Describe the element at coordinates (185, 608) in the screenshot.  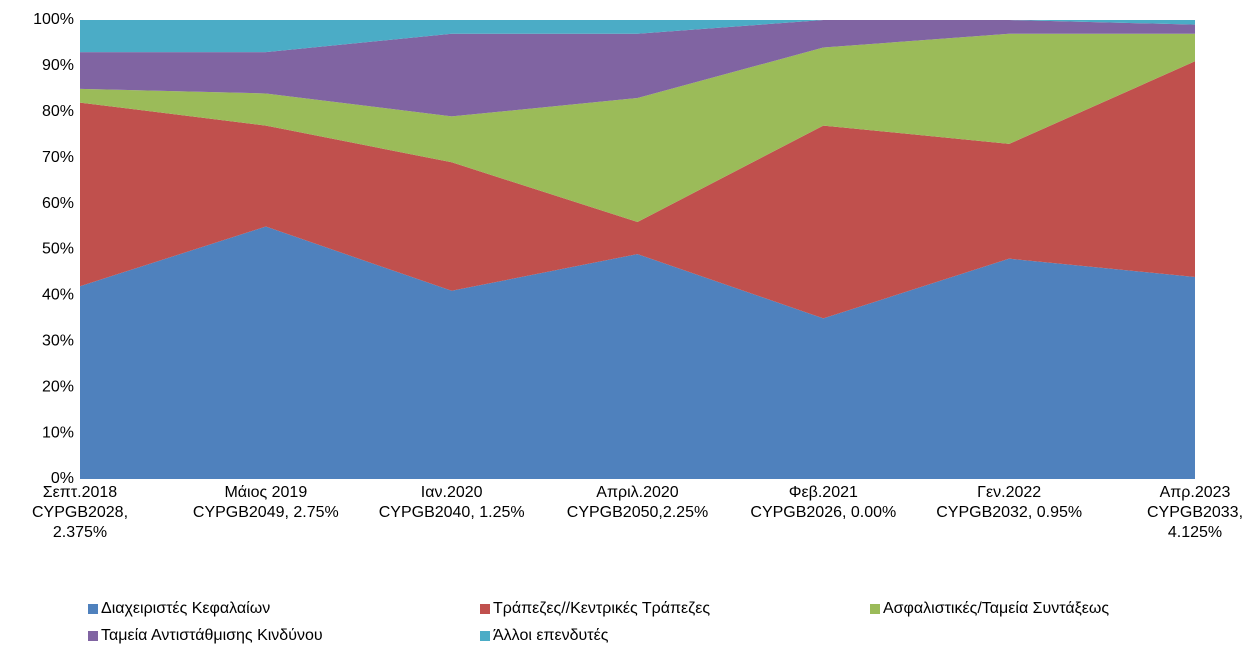
I see `legend-label: Διαχειριστές Κεφαλαίων` at that location.